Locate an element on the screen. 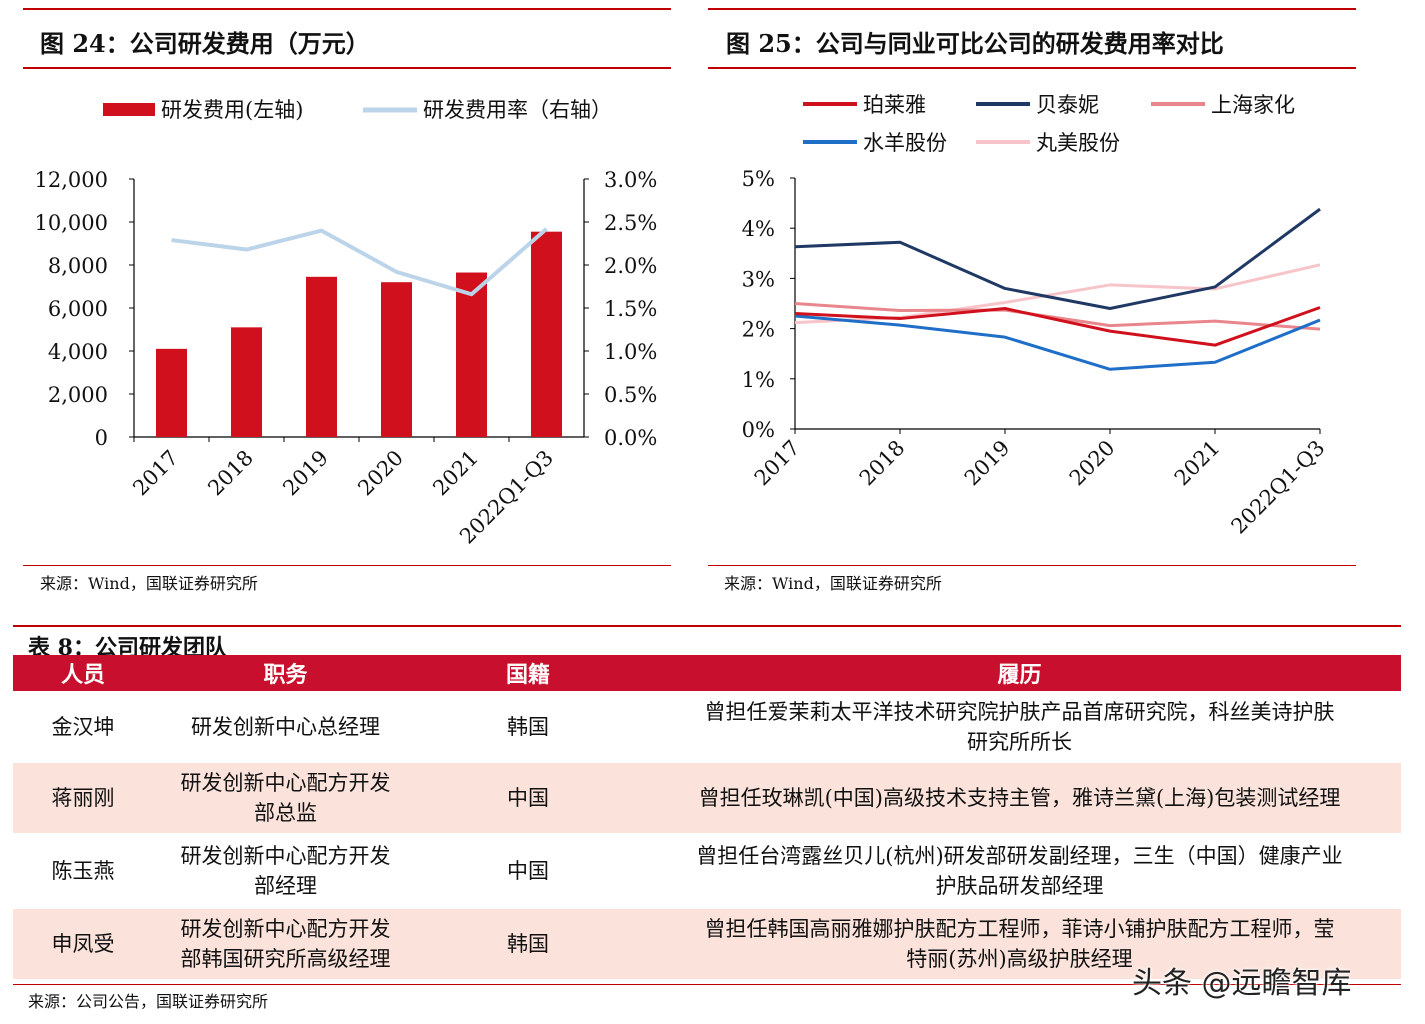 The height and width of the screenshot is (1024, 1425). header-person: 人员 is located at coordinates (83, 673).